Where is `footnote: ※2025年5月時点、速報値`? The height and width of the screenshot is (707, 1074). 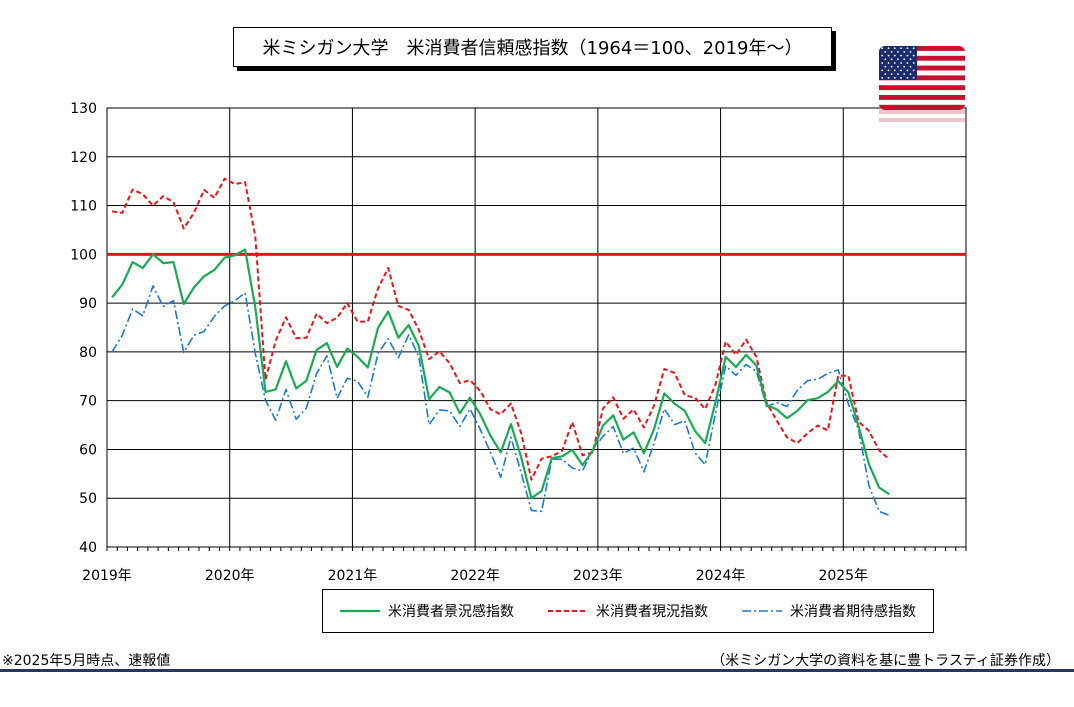 footnote: ※2025年5月時点、速報値 is located at coordinates (86, 661).